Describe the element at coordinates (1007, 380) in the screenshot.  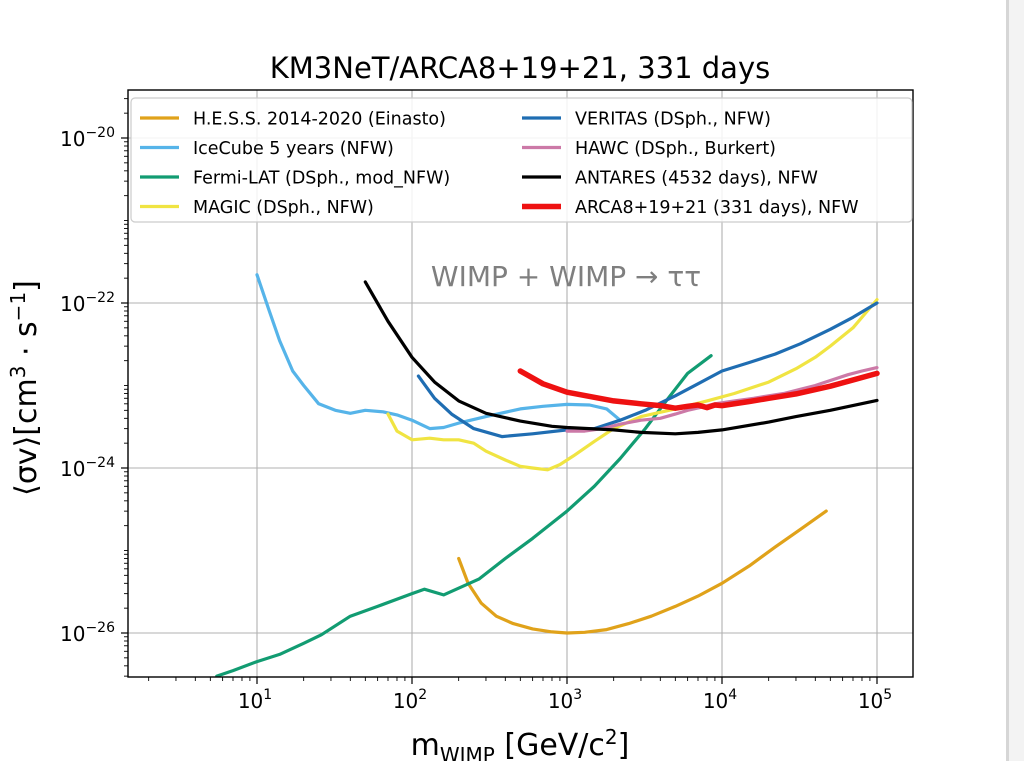
I see `window-border` at that location.